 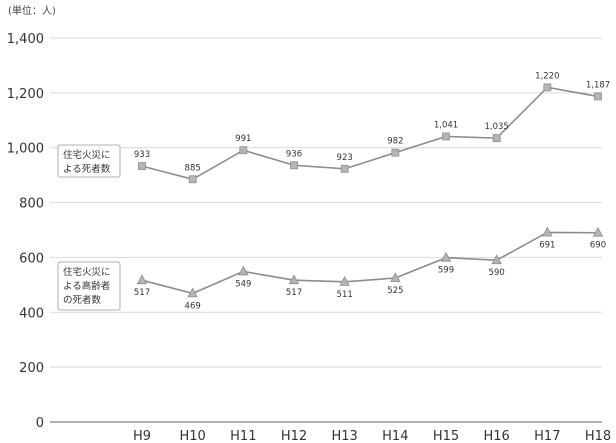 I want to click on data-label: 590, so click(x=497, y=273).